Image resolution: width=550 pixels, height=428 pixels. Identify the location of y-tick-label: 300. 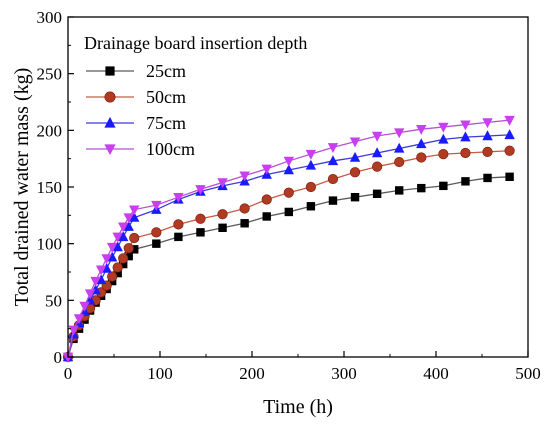
(50, 17).